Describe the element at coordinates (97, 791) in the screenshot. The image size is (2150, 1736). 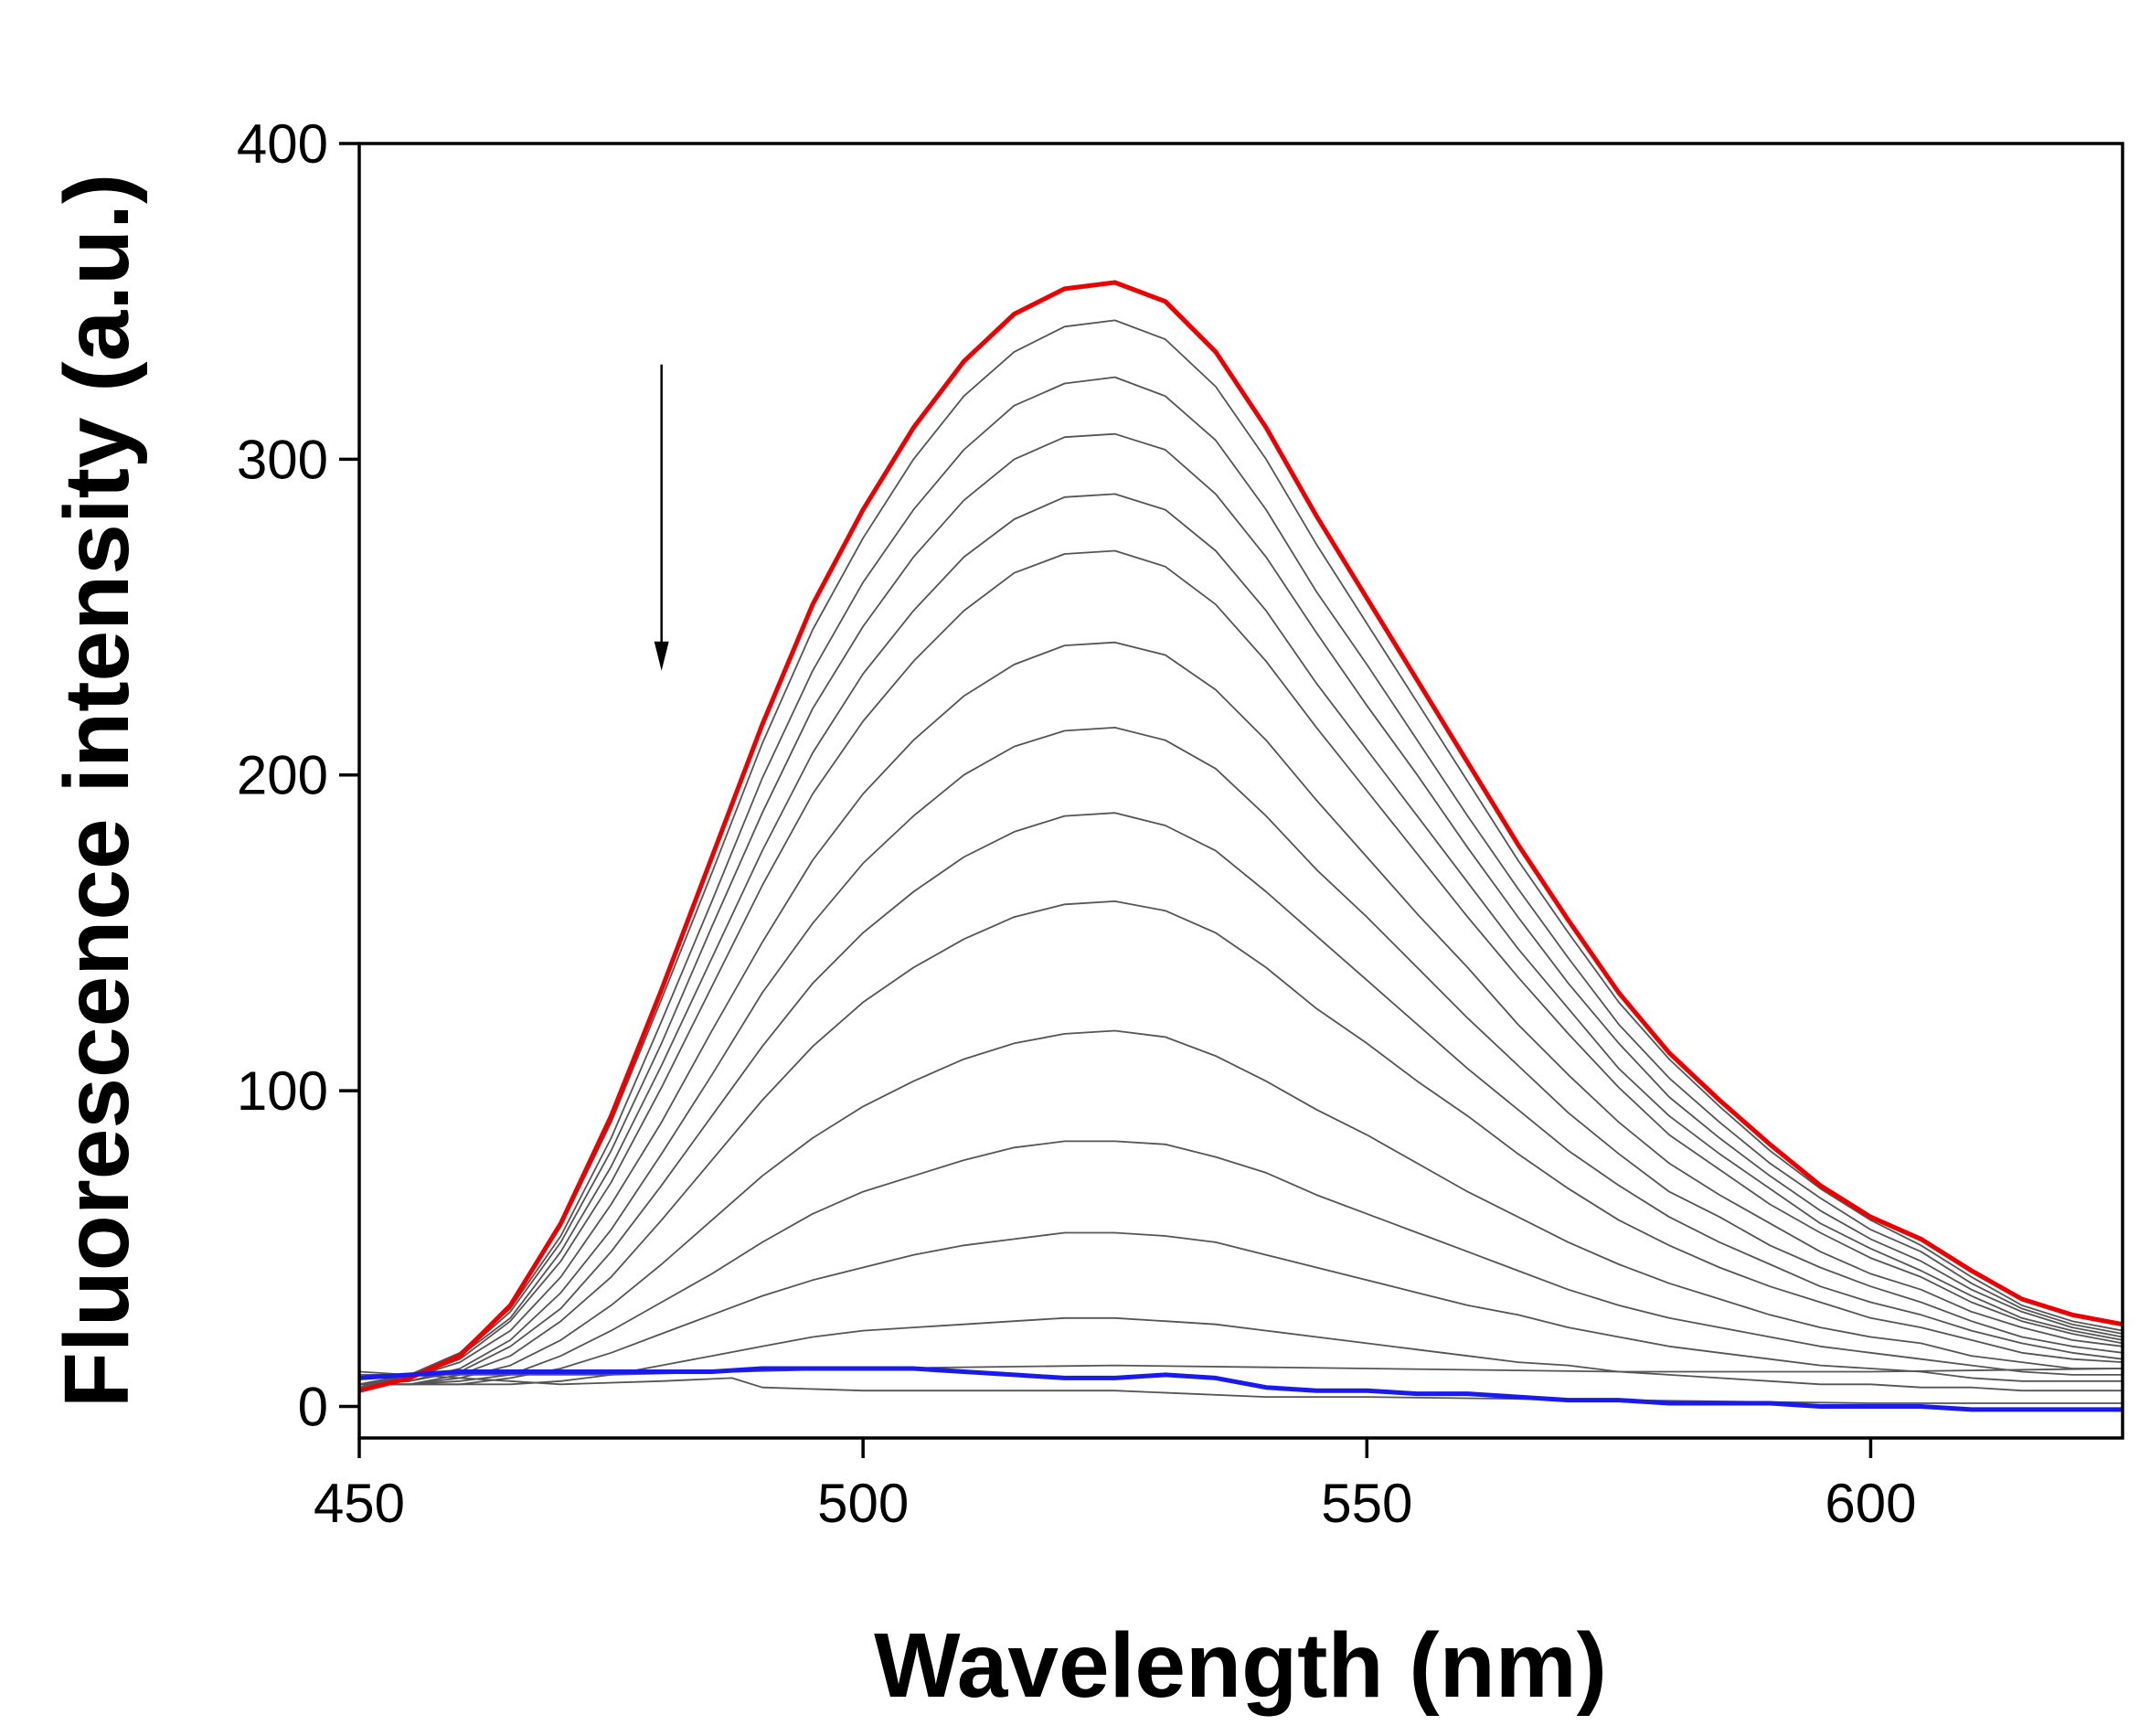
I see `y-axis-title: Fluorescence intensity (a.u.)` at that location.